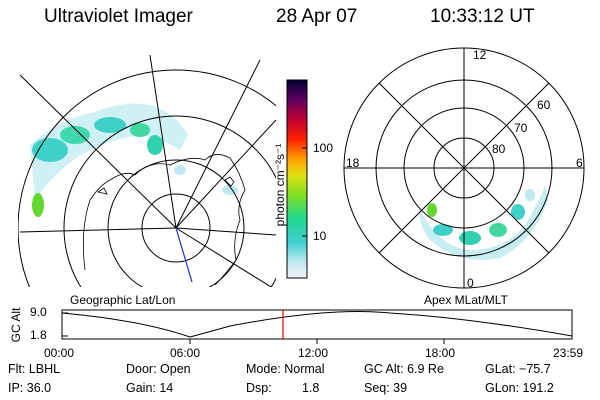  Describe the element at coordinates (118, 16) in the screenshot. I see `instrument-title: Ultraviolet Imager` at that location.